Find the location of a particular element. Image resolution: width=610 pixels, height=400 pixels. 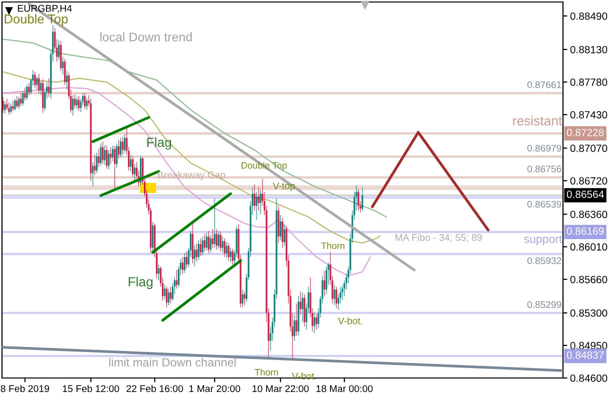

y-tick-label: 0.86360 is located at coordinates (589, 214).